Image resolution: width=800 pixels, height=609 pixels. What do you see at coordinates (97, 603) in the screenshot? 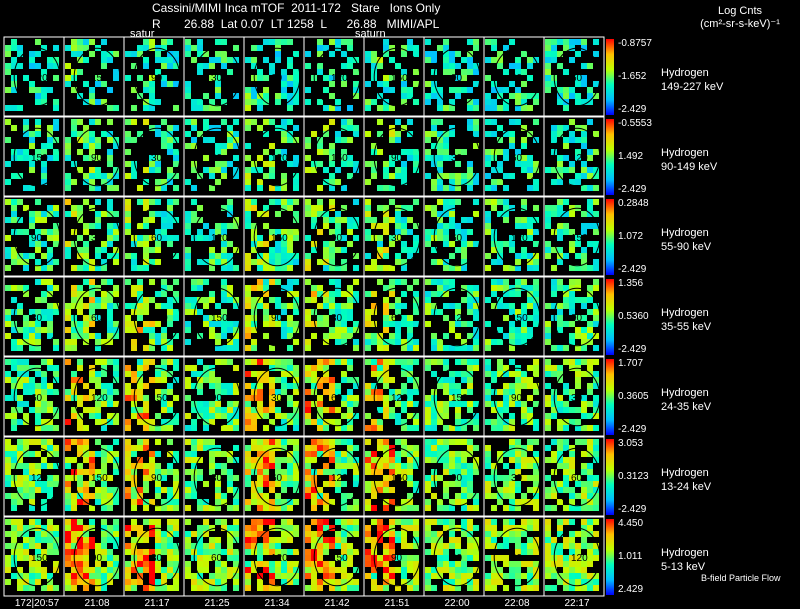
I see `x-tick-label: 21:08` at bounding box center [97, 603].